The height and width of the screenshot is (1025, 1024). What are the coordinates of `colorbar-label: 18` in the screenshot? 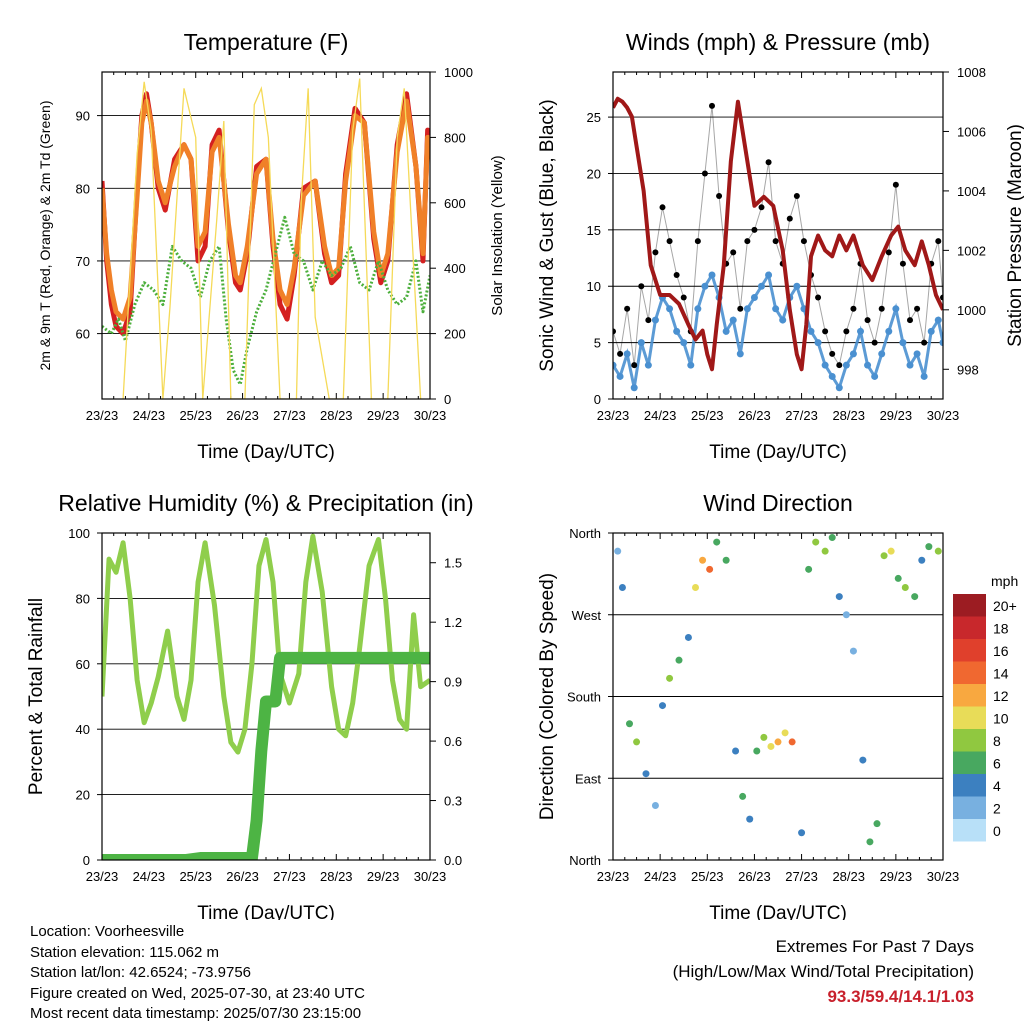 It's located at (1001, 629).